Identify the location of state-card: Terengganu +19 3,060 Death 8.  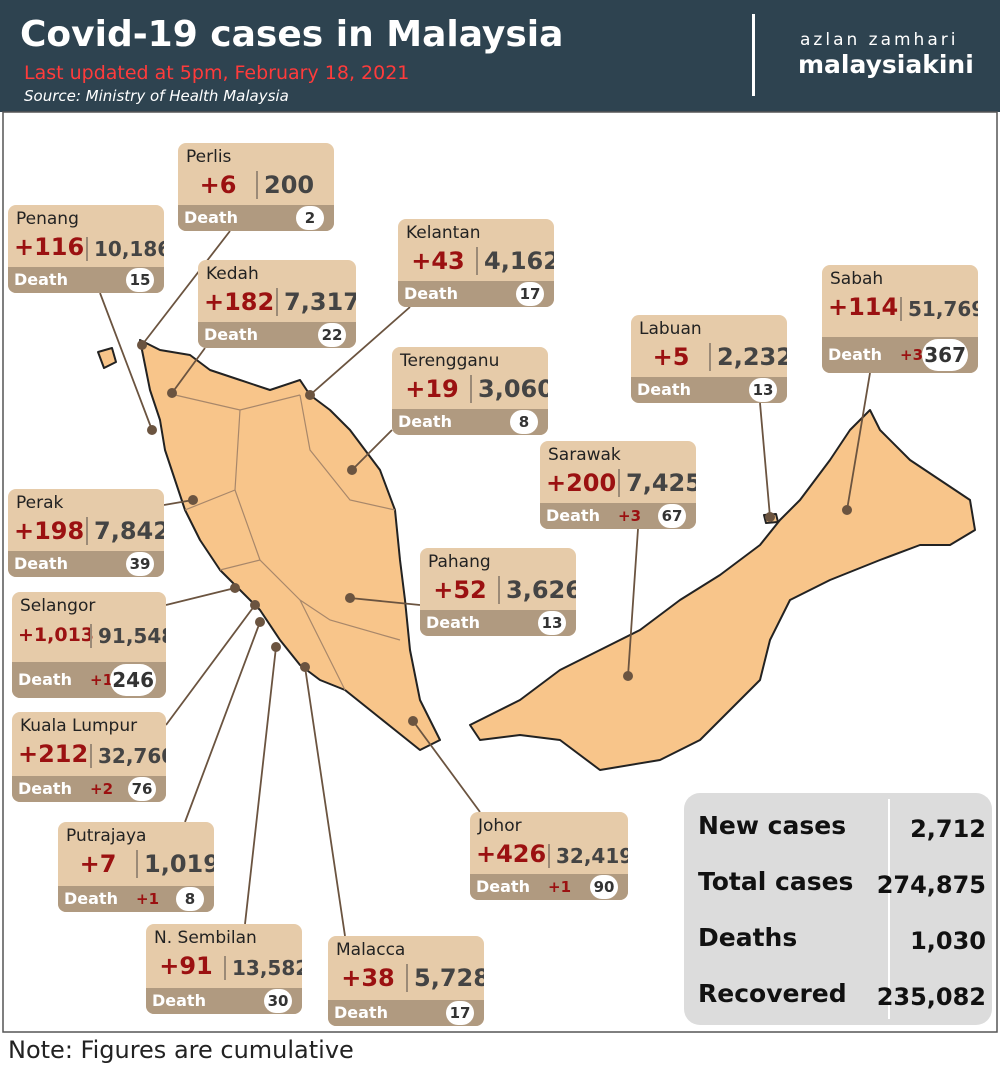
(470, 391).